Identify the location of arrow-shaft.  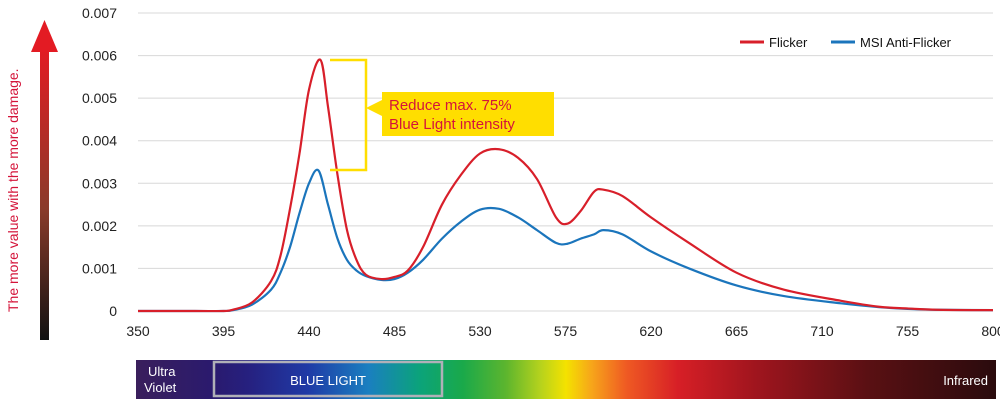
(44, 194).